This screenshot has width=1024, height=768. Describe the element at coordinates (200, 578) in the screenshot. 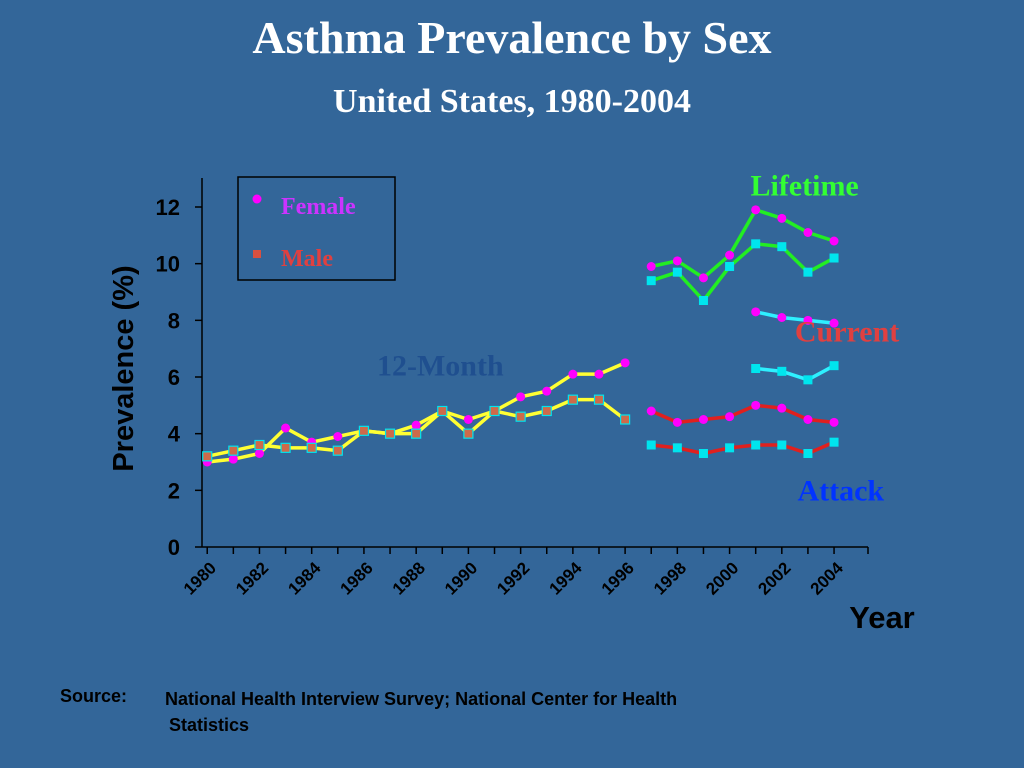

I see `x-tick-label: 1980` at that location.